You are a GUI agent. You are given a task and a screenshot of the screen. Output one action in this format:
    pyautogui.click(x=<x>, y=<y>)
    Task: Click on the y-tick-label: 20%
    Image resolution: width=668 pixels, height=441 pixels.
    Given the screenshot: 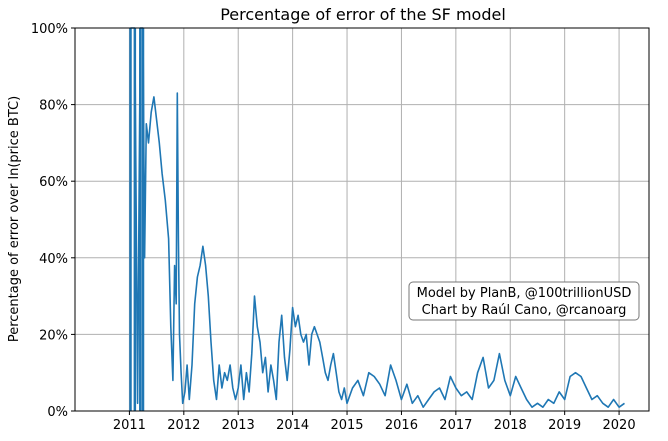 What is the action you would take?
    pyautogui.click(x=53, y=335)
    